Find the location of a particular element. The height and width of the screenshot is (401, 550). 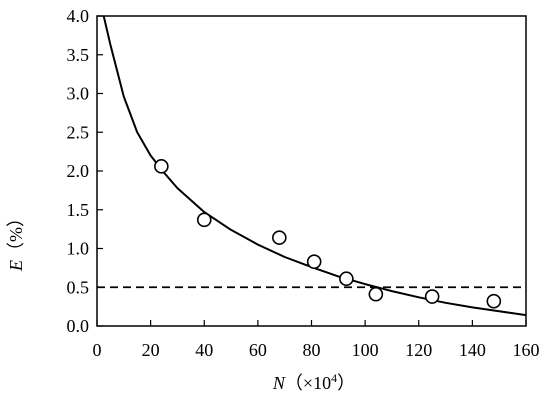

y-tick-label: 1.0 is located at coordinates (78, 249).